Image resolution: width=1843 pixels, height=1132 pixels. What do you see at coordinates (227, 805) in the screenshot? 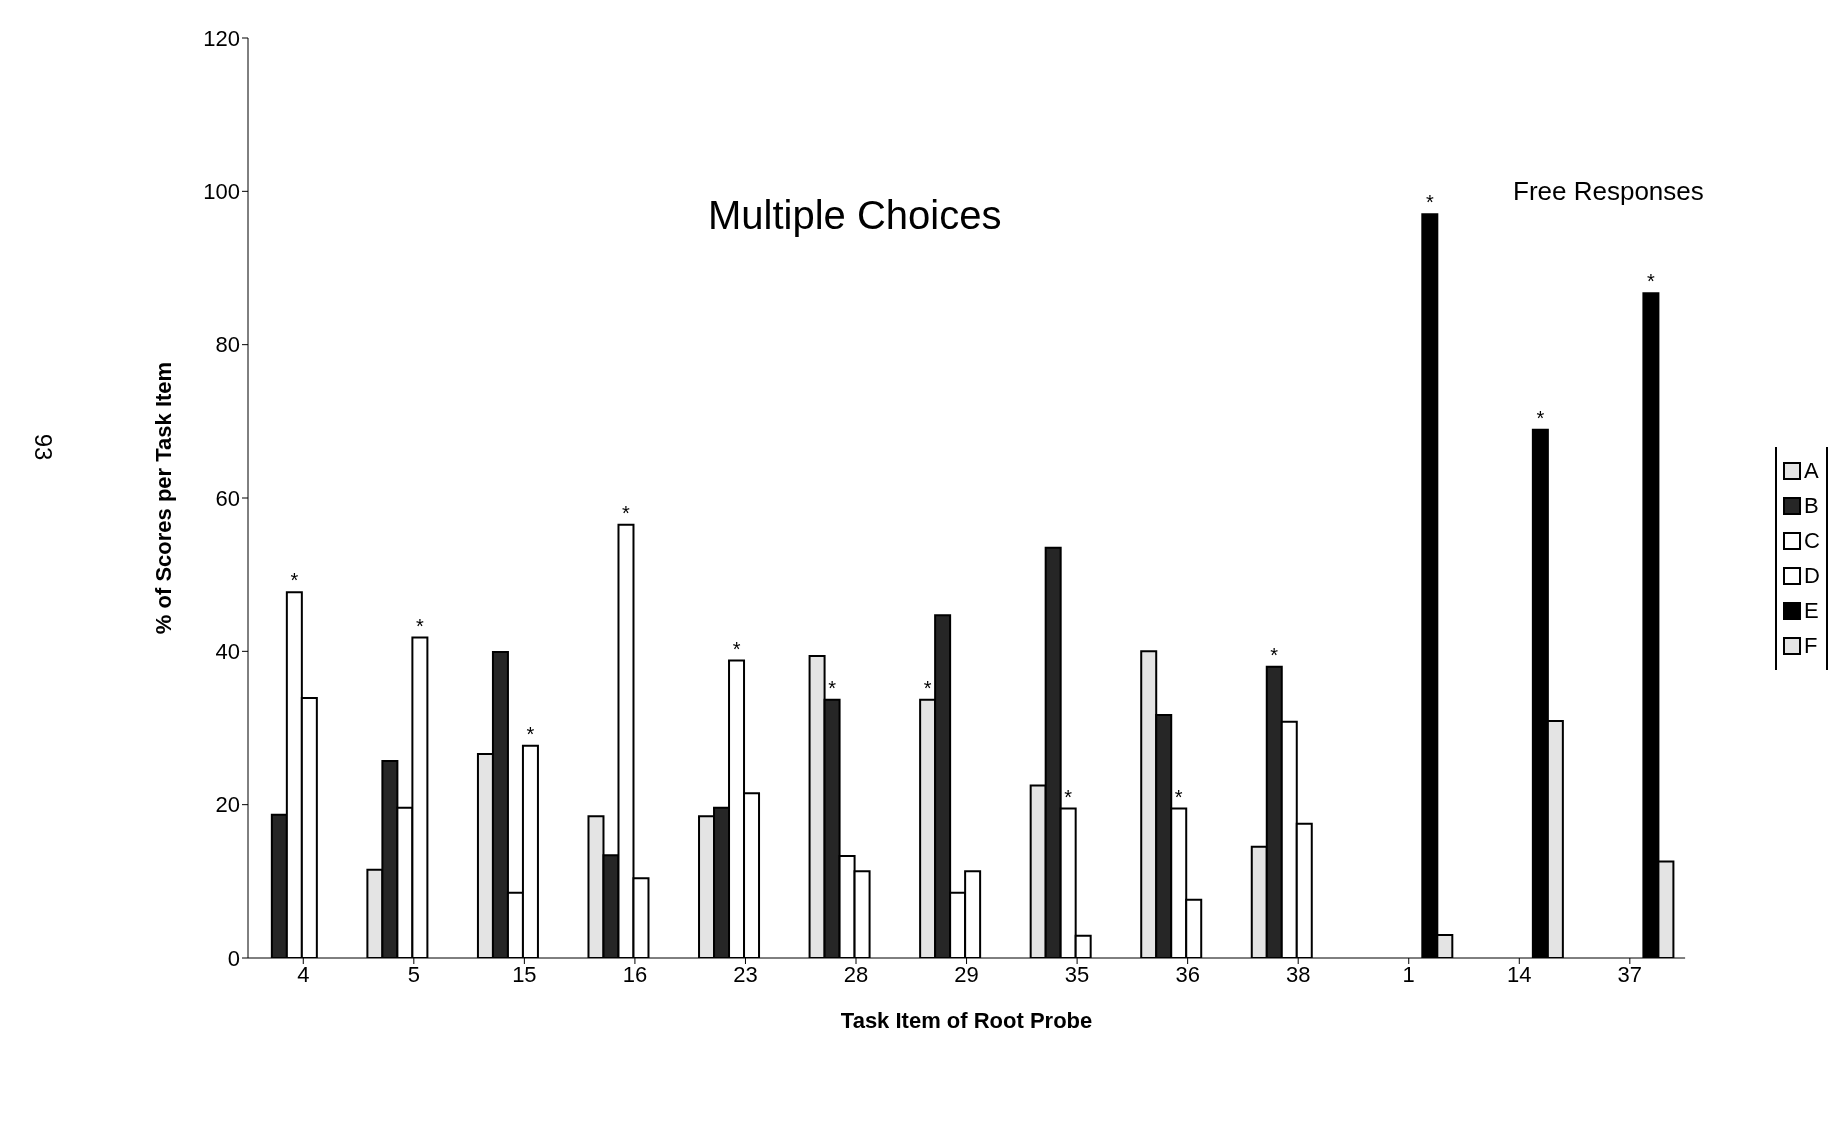
I see `y-tick-label: 20` at bounding box center [227, 805].